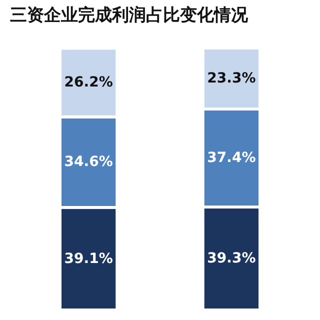  What do you see at coordinates (88, 82) in the screenshot?
I see `data-label: 26.2%` at bounding box center [88, 82].